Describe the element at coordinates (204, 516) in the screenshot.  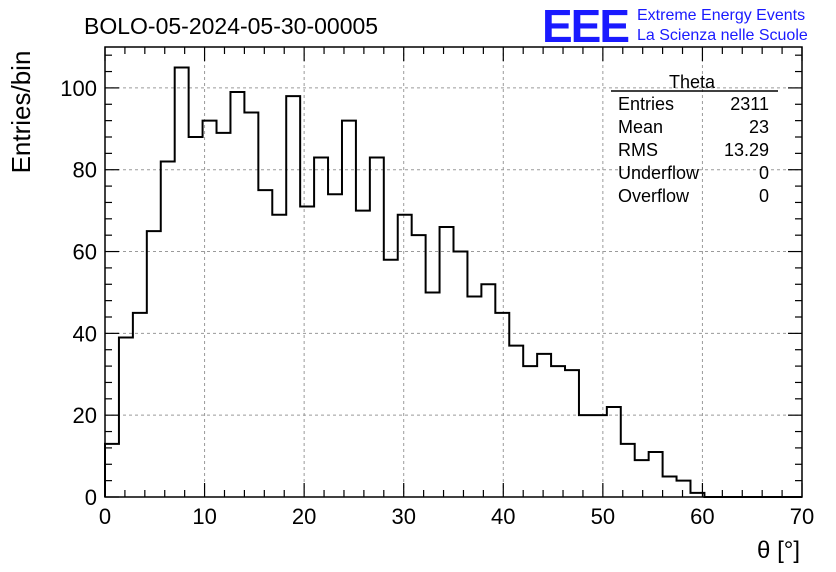
I see `x-tick-label: 10` at that location.